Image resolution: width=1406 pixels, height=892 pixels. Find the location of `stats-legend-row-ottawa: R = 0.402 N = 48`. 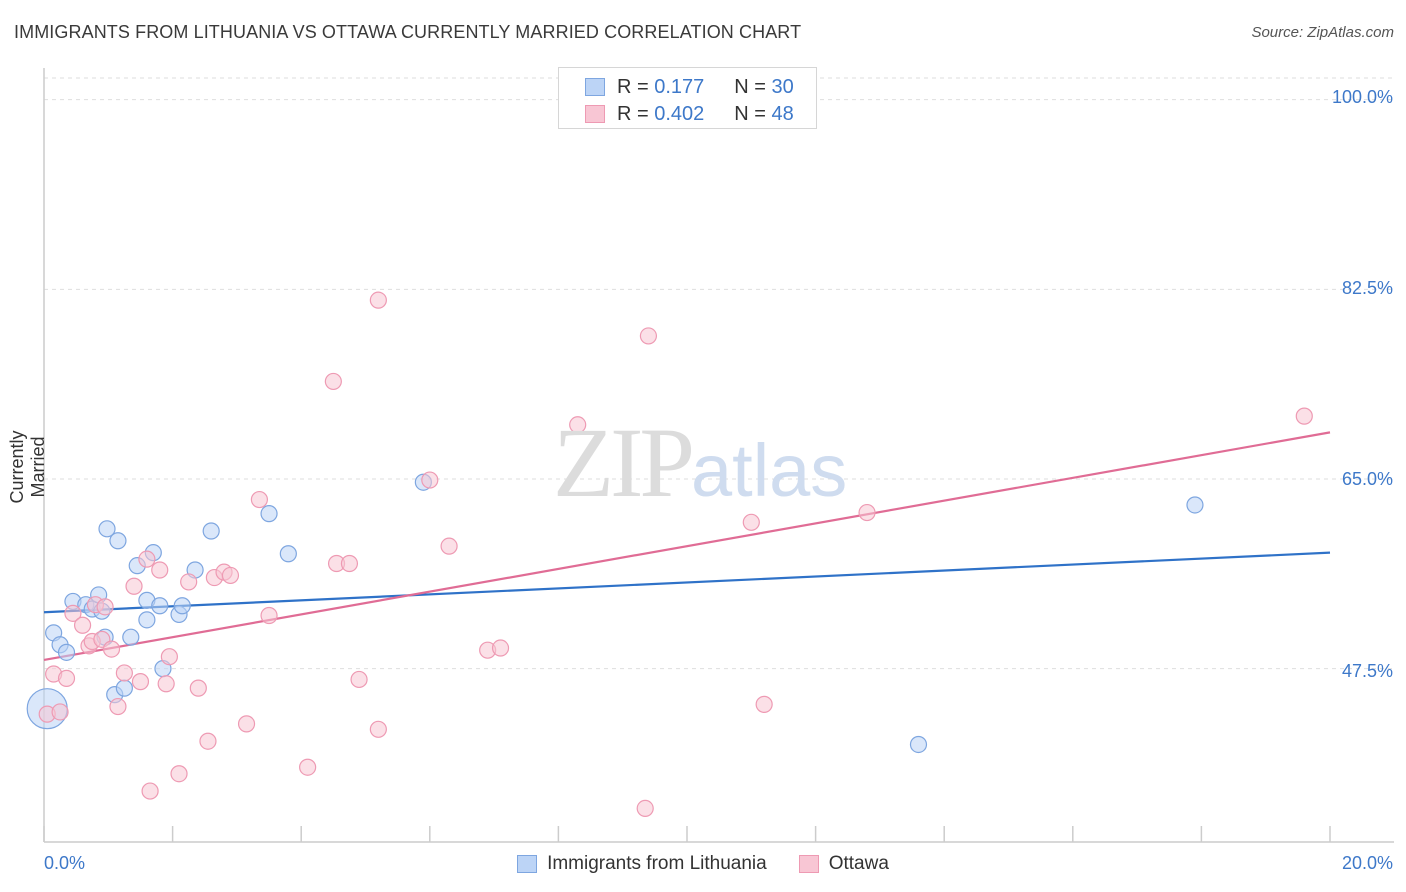

stats-legend-row-ottawa: R = 0.402 N = 48 is located at coordinates (689, 114).